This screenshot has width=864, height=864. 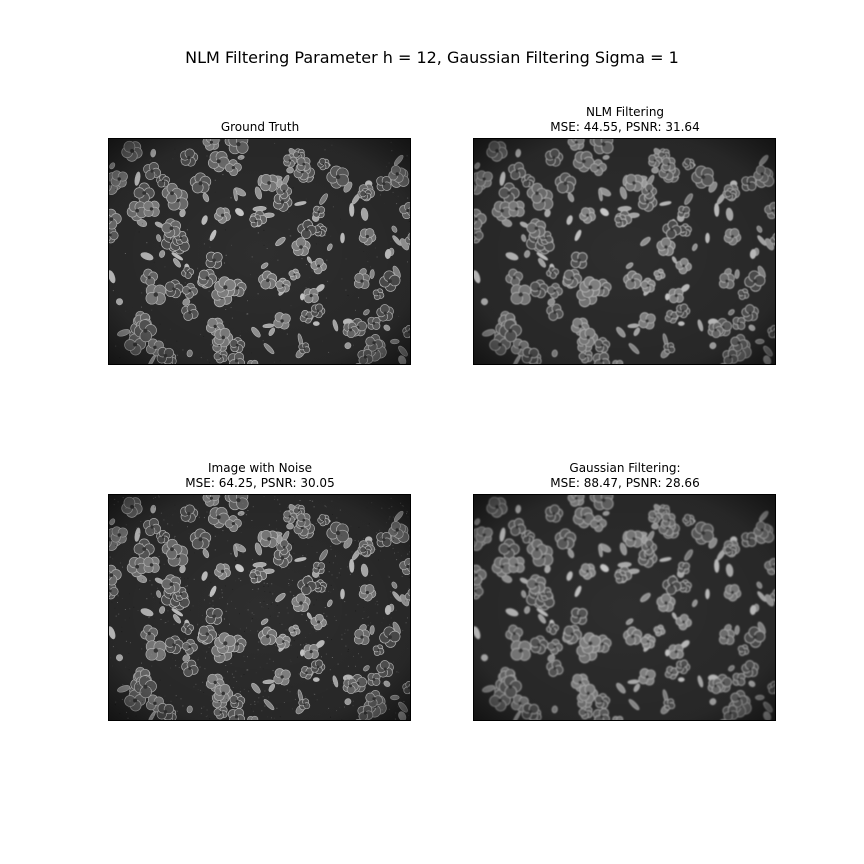 What do you see at coordinates (260, 468) in the screenshot?
I see `panel-title-line1: Image with Noise` at bounding box center [260, 468].